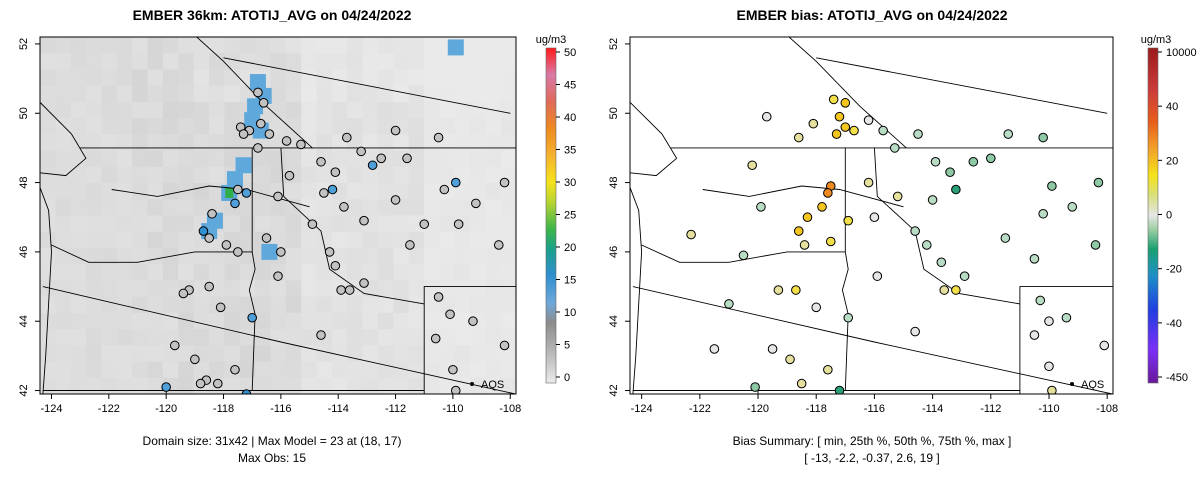  I want to click on panel-1-x-axis: -124 -122 -120 -118 -116 -114 -112 -110 -108, so click(280, 404).